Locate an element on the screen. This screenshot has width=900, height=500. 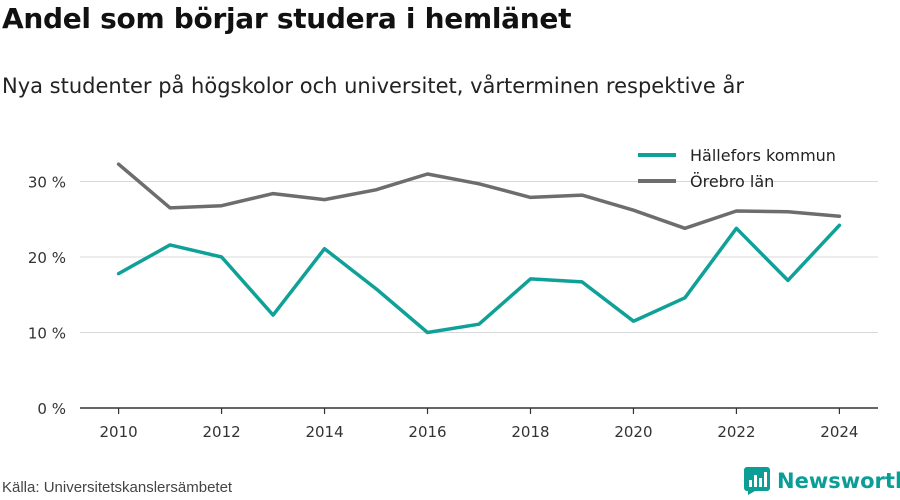
y-tick-label: 10 % is located at coordinates (47, 334).